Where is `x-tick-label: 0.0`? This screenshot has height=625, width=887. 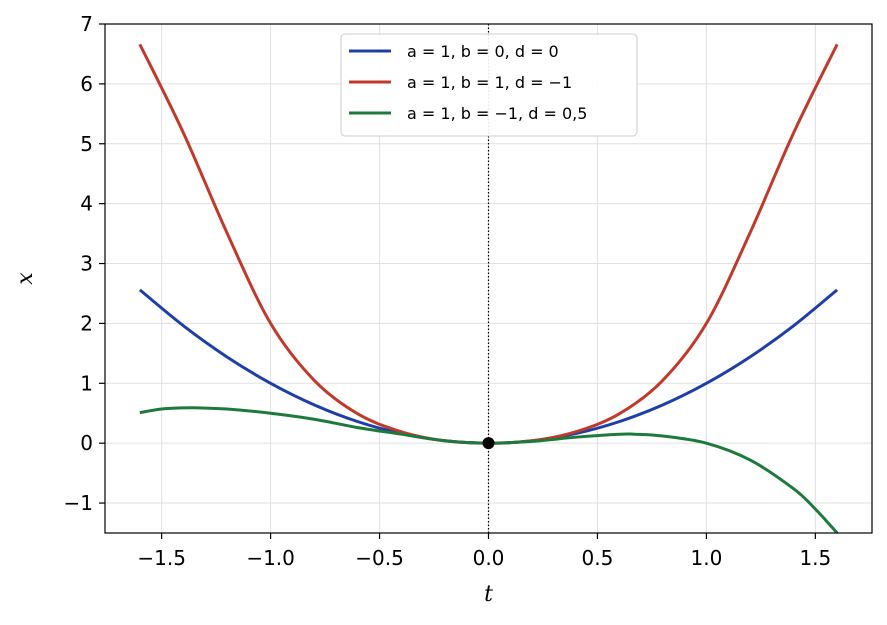 x-tick-label: 0.0 is located at coordinates (489, 558).